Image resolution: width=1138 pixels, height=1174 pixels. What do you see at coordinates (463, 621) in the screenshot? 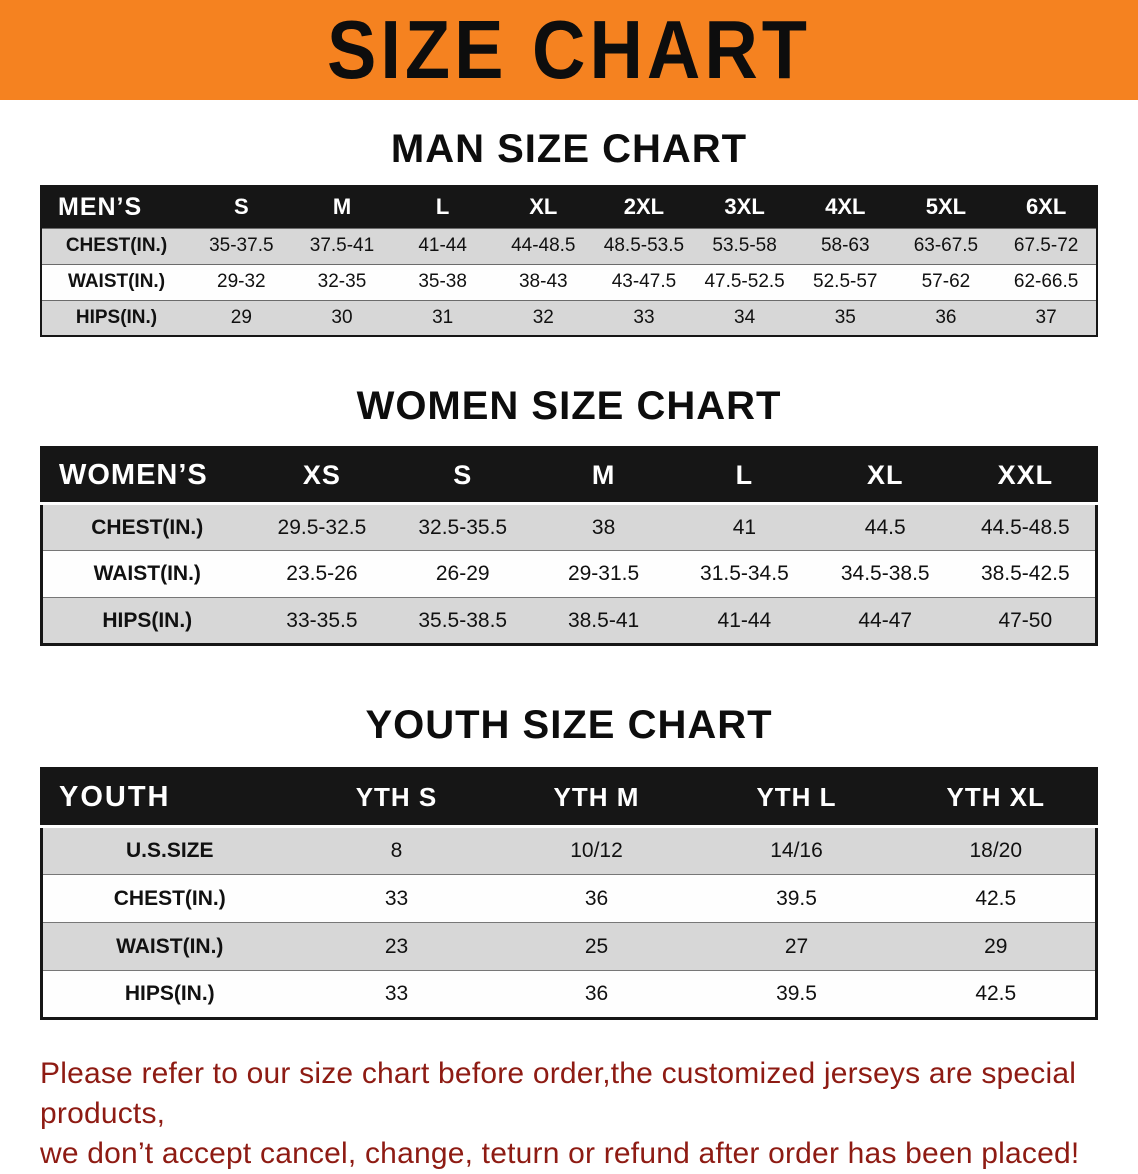
I see `size-value-cell: 35.5-38.5` at bounding box center [463, 621].